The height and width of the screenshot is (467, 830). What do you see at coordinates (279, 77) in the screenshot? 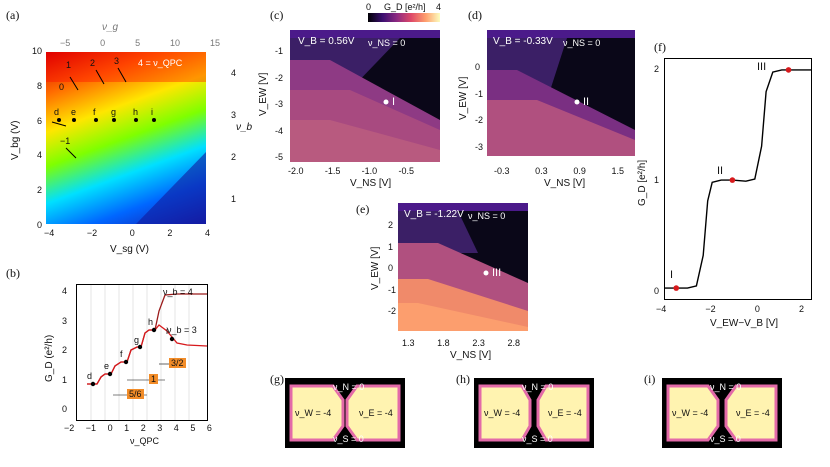
I see `c-ytick: -2` at bounding box center [279, 77].